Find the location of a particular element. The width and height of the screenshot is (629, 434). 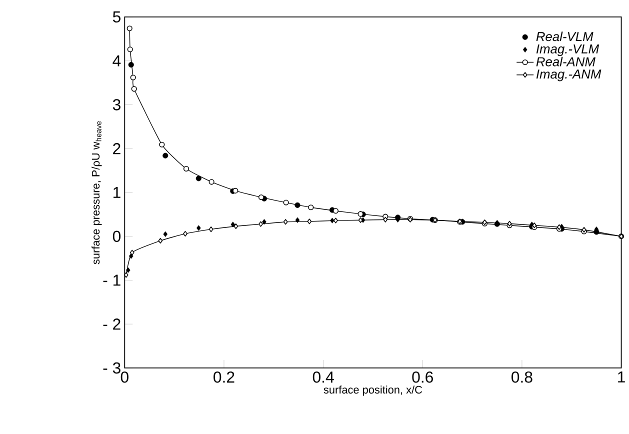

legend-label: Real-ANM is located at coordinates (566, 61).